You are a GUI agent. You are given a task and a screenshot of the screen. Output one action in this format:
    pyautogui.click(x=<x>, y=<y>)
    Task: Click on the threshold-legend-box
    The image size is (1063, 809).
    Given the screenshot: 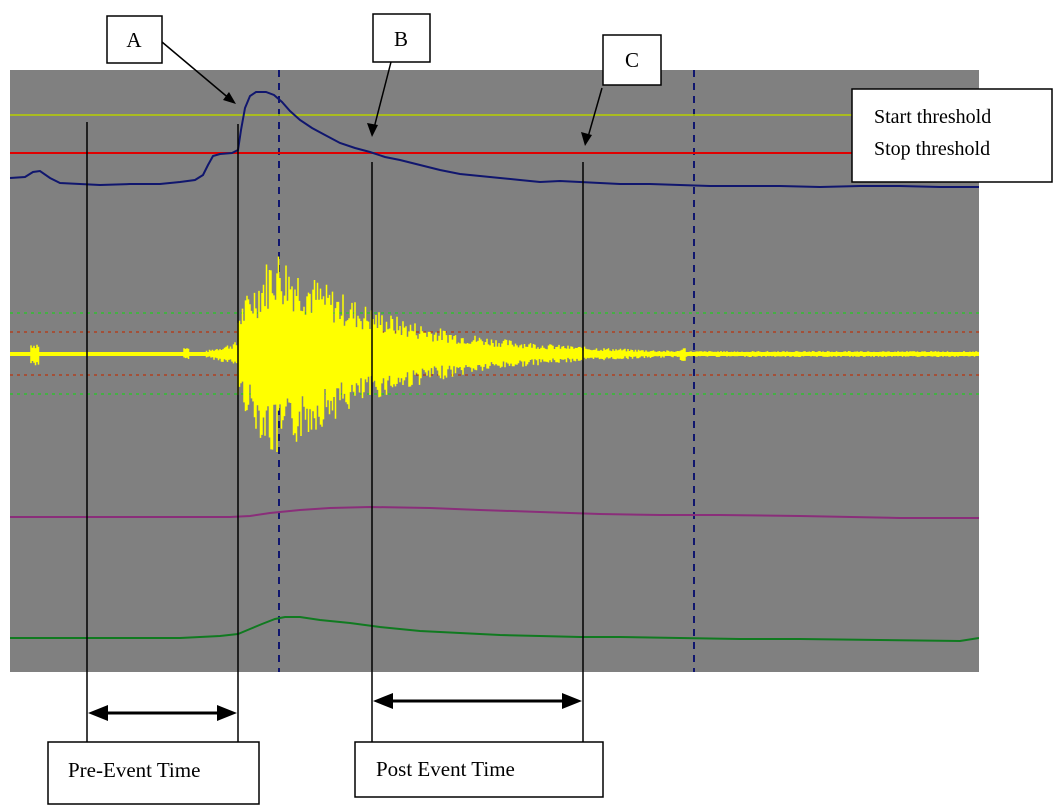 What is the action you would take?
    pyautogui.click(x=952, y=135)
    